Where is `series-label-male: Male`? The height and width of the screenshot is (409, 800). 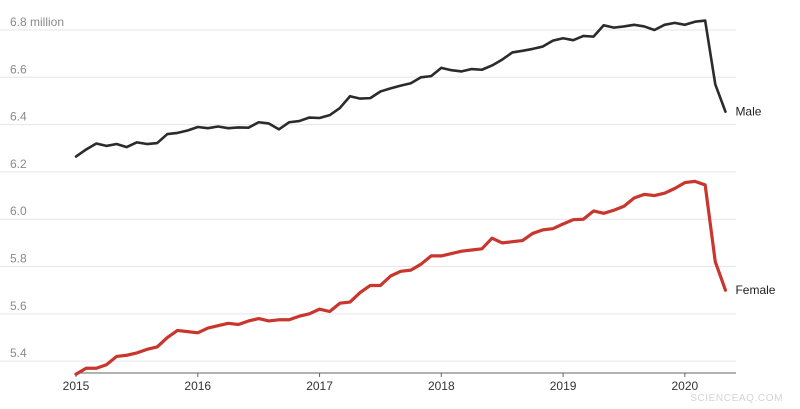
series-label-male: Male is located at coordinates (748, 112).